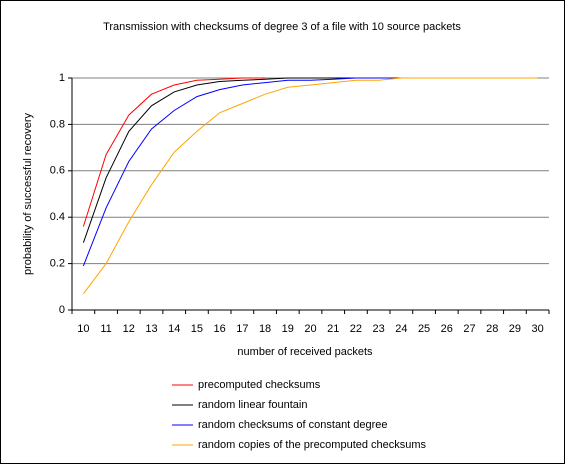 The image size is (565, 464). What do you see at coordinates (379, 329) in the screenshot?
I see `x-tick-label: 23` at bounding box center [379, 329].